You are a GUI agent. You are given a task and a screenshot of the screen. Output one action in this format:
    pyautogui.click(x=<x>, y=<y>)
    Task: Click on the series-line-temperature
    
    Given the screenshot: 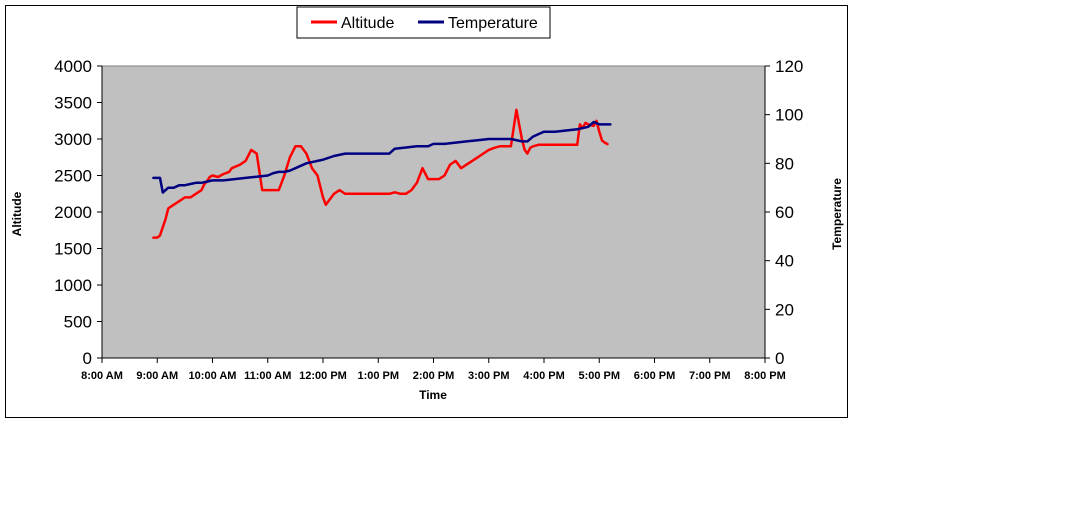 What is the action you would take?
    pyautogui.click(x=382, y=157)
    